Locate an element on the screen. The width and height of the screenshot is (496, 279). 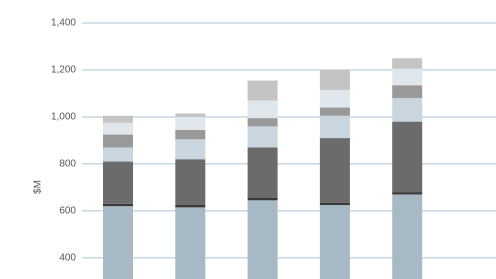
y-tick-label: 600 is located at coordinates (67, 211).